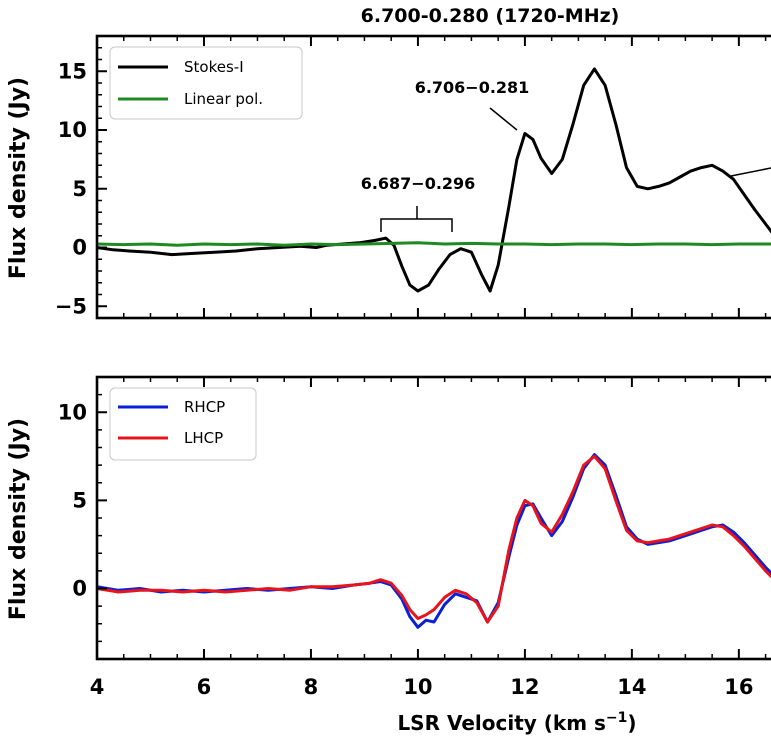  I want to click on top-ytick-label: 15, so click(72, 71).